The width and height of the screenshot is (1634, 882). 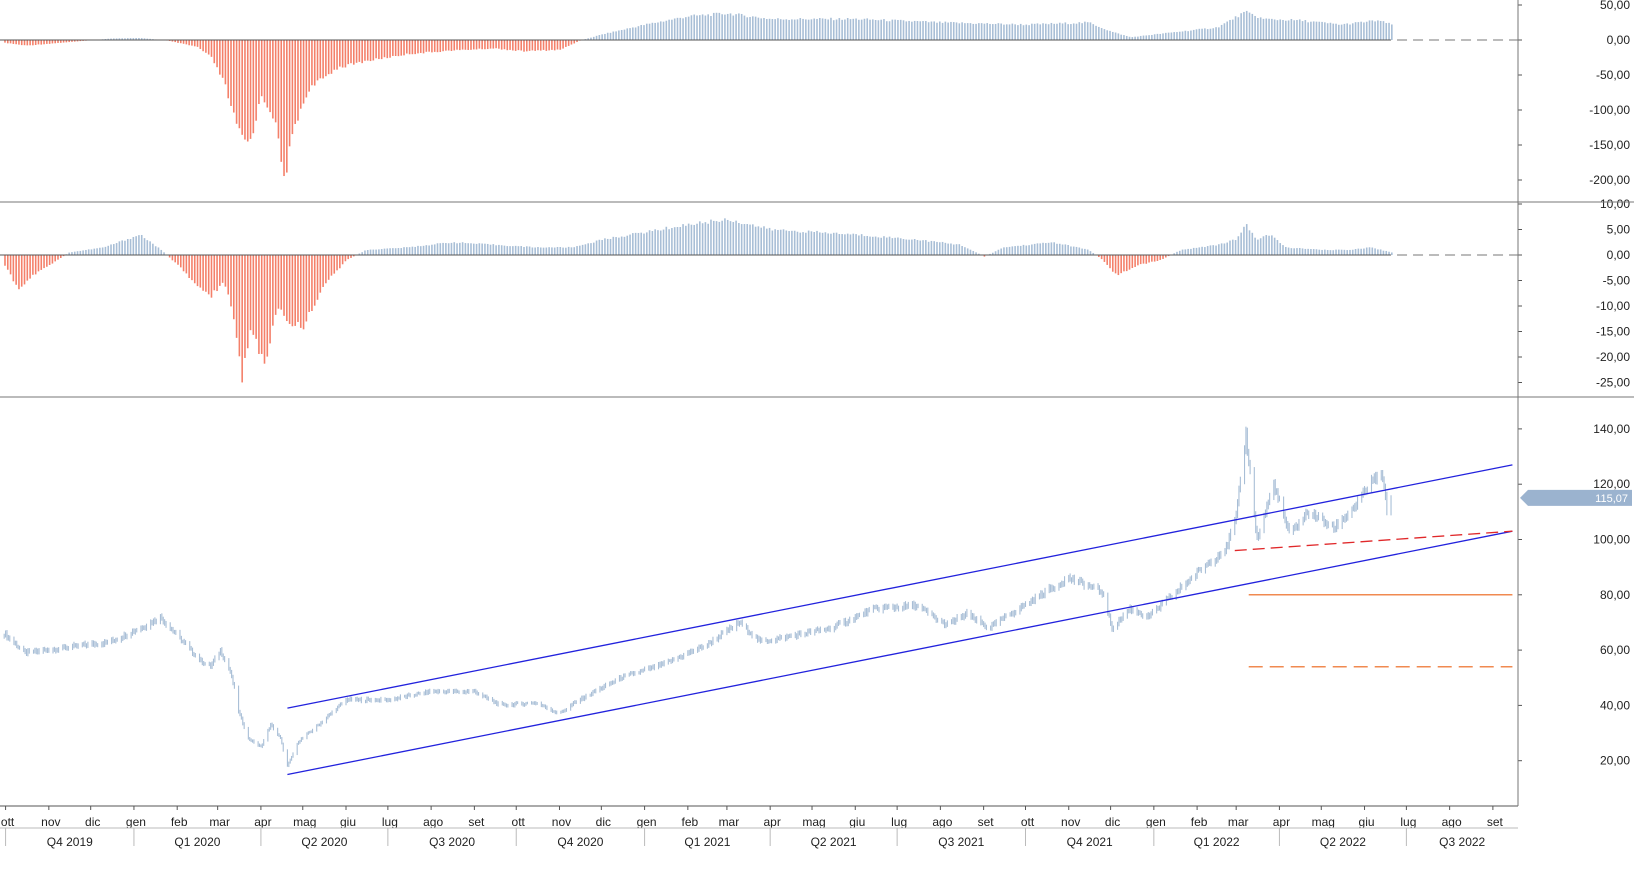 I want to click on y-tick-label: 40,00, so click(x=1615, y=705).